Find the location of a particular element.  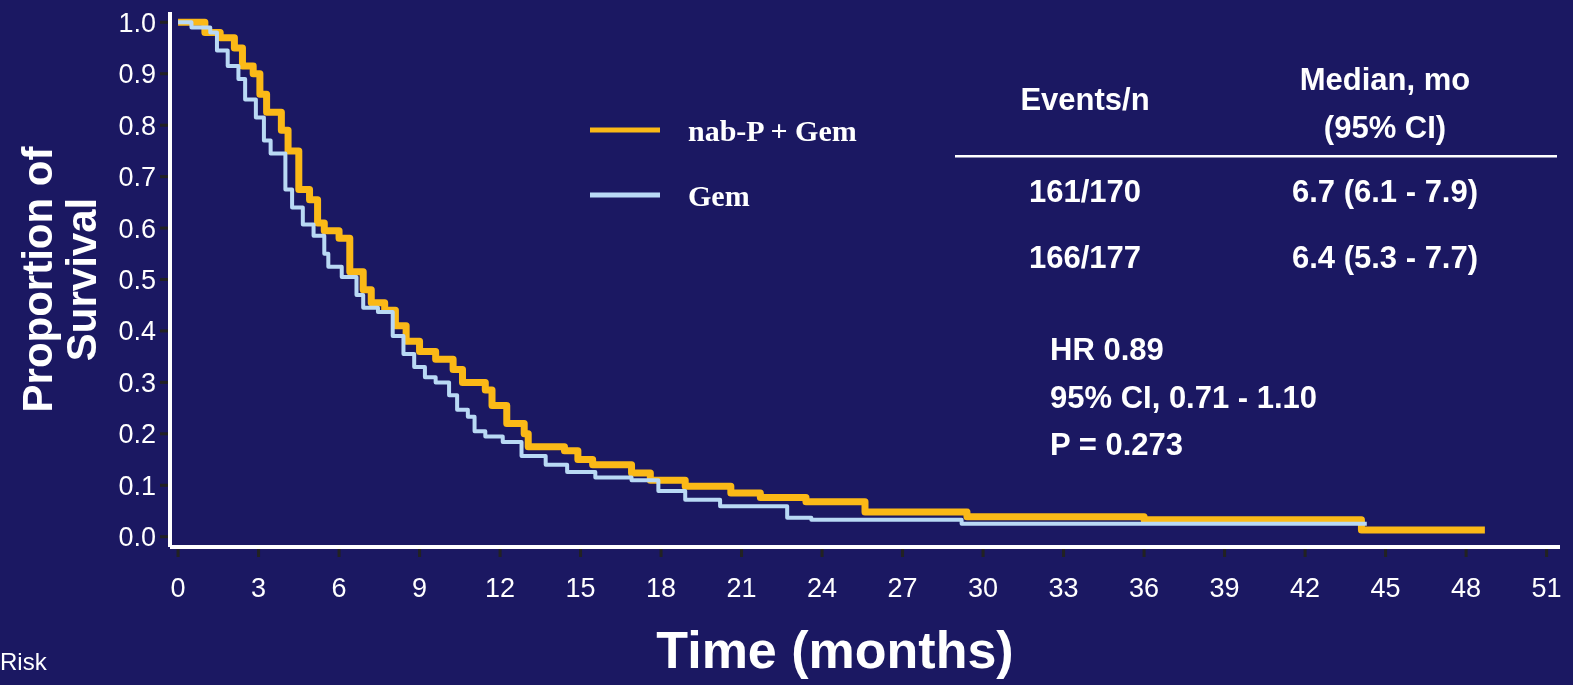

x-tick-label: 0 is located at coordinates (178, 588).